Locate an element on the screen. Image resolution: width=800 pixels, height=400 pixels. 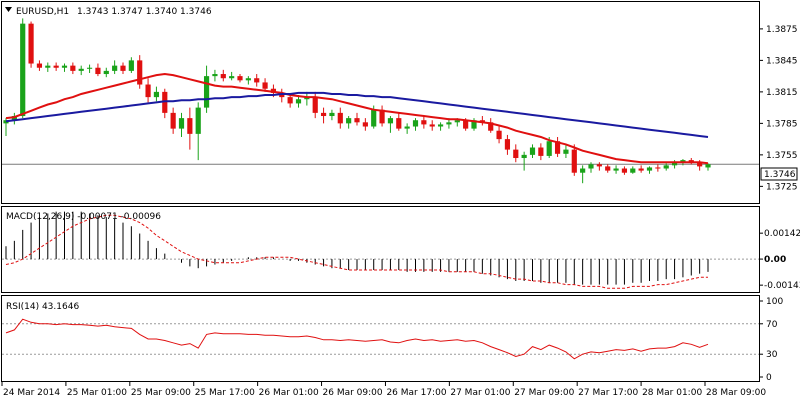
time-tick-label: 27 Mar 01:00 is located at coordinates (480, 393).